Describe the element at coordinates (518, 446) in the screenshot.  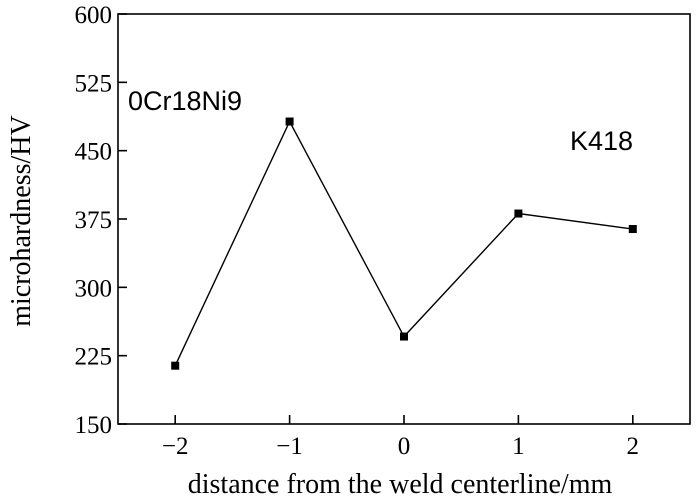
I see `x-tick-label: 1` at that location.